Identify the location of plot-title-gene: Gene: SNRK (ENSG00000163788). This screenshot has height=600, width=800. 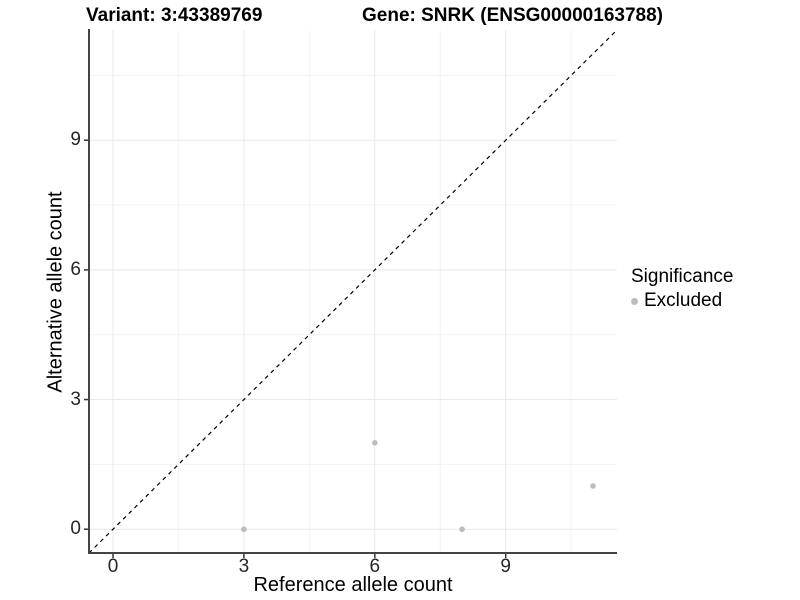
(512, 15).